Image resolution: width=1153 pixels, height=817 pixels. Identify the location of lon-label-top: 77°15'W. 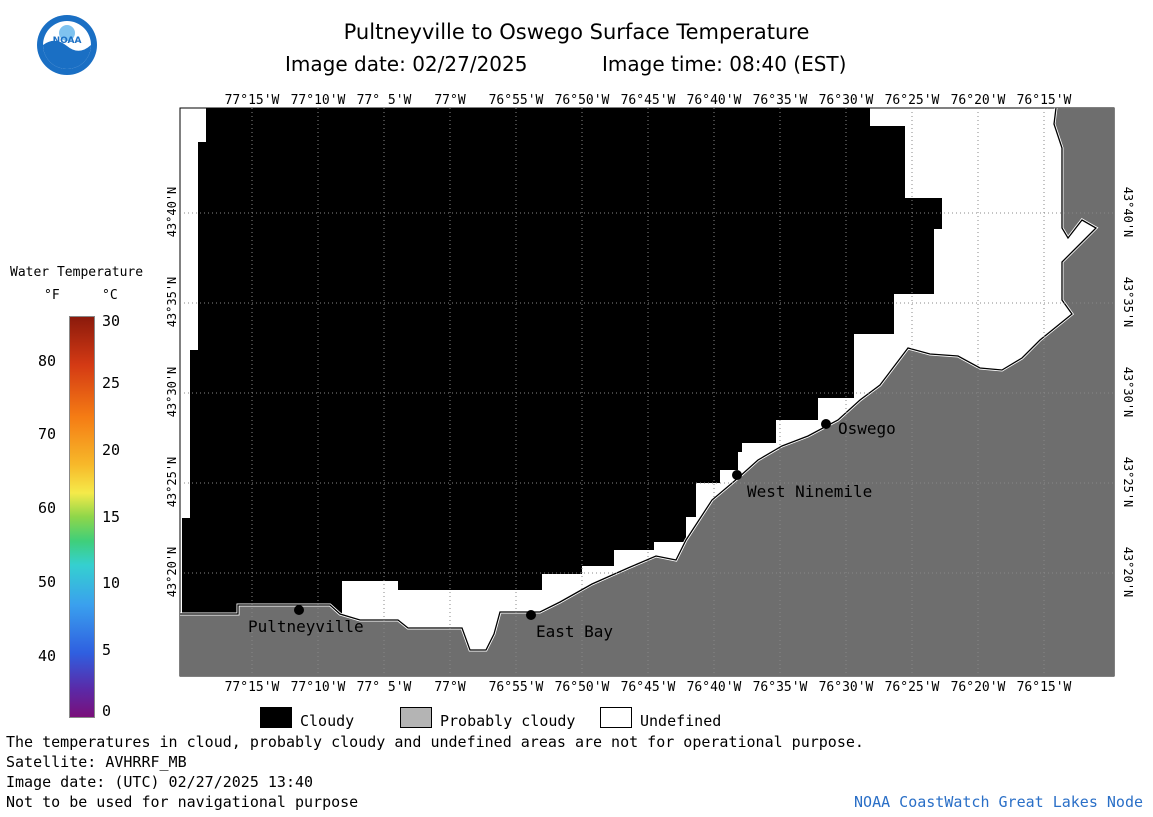
(252, 100).